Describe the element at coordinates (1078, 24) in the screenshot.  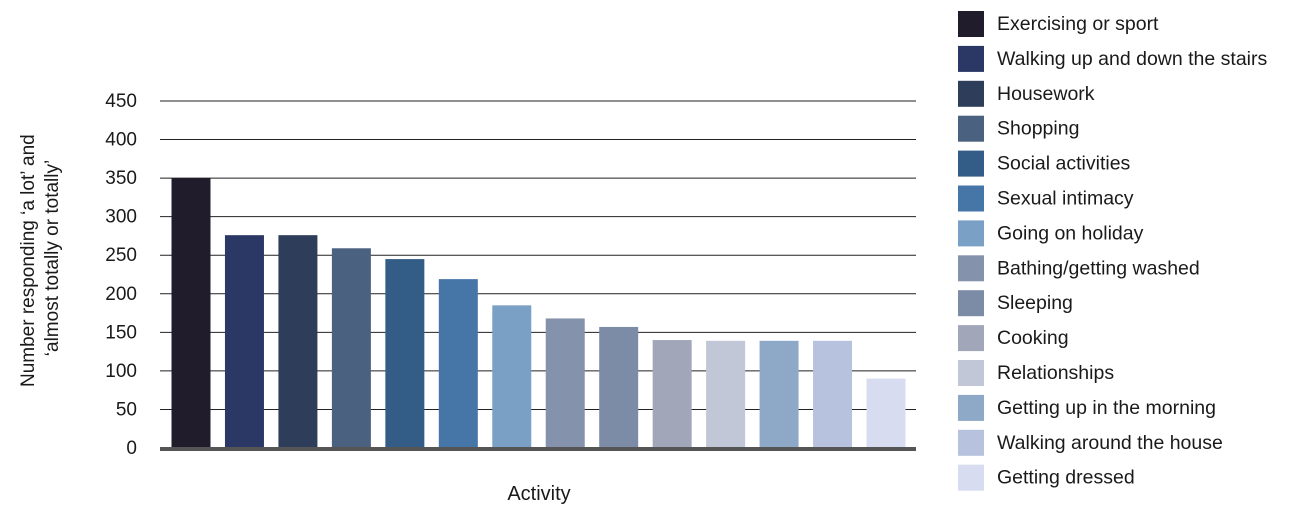
I see `legend-label: Exercising or sport` at that location.